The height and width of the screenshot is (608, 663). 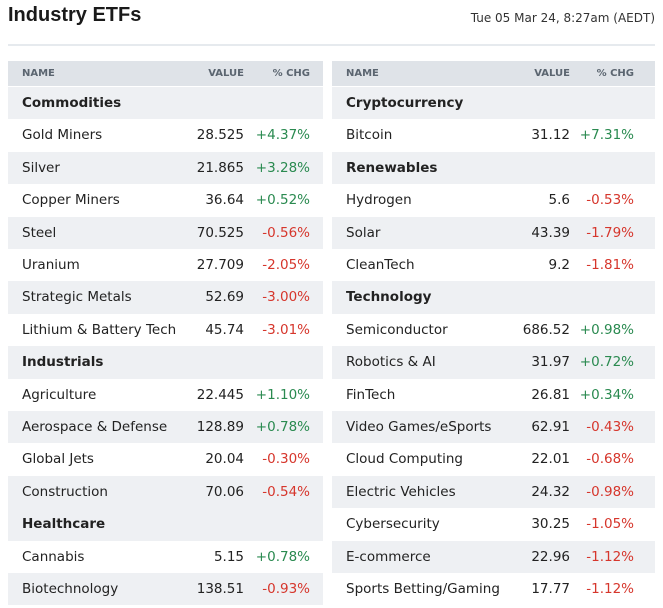 What do you see at coordinates (419, 427) in the screenshot?
I see `name-cell: Video Games/eSports` at bounding box center [419, 427].